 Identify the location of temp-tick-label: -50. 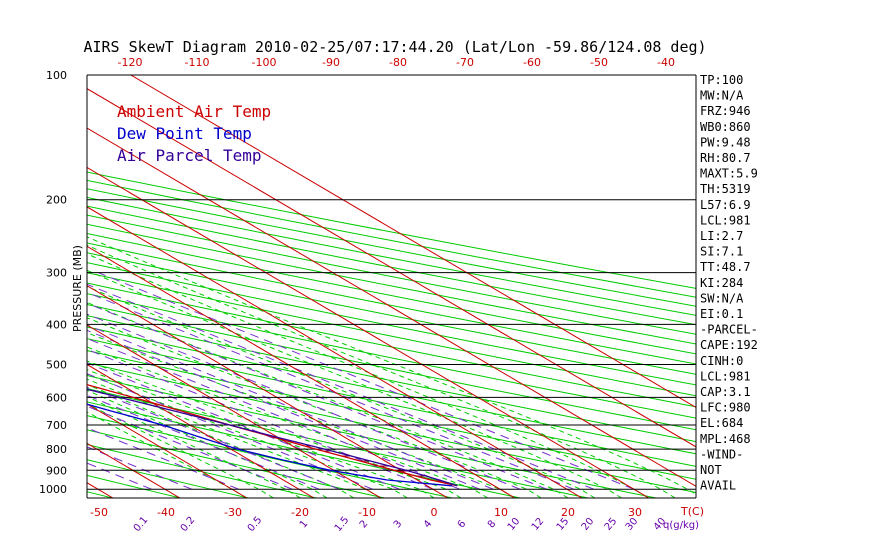
(99, 512).